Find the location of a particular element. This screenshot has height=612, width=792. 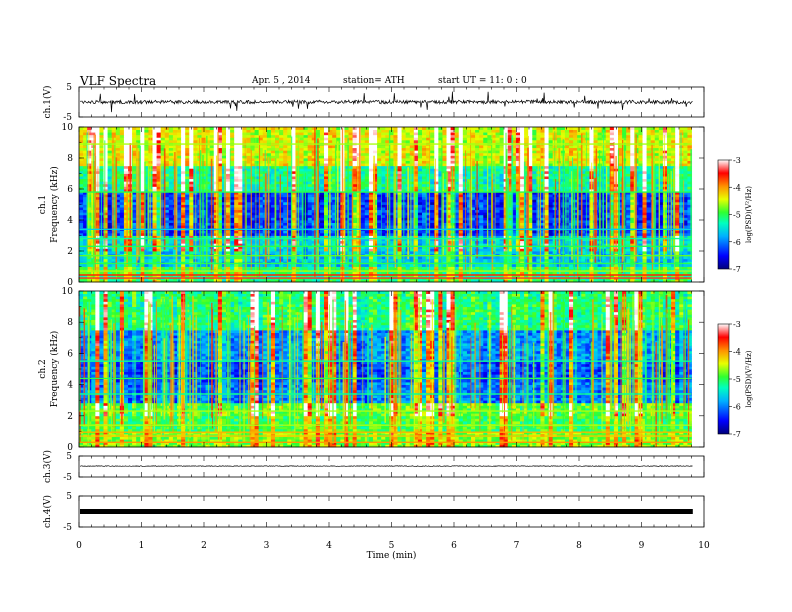

xtick-label: 2 is located at coordinates (204, 546).